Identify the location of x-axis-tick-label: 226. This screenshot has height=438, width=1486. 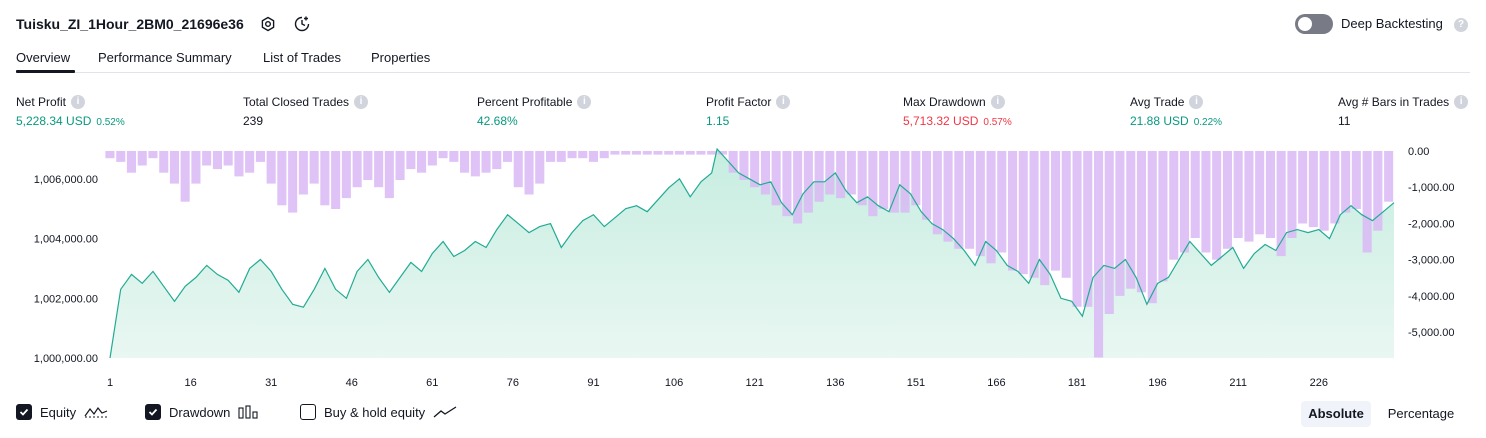
(1319, 383).